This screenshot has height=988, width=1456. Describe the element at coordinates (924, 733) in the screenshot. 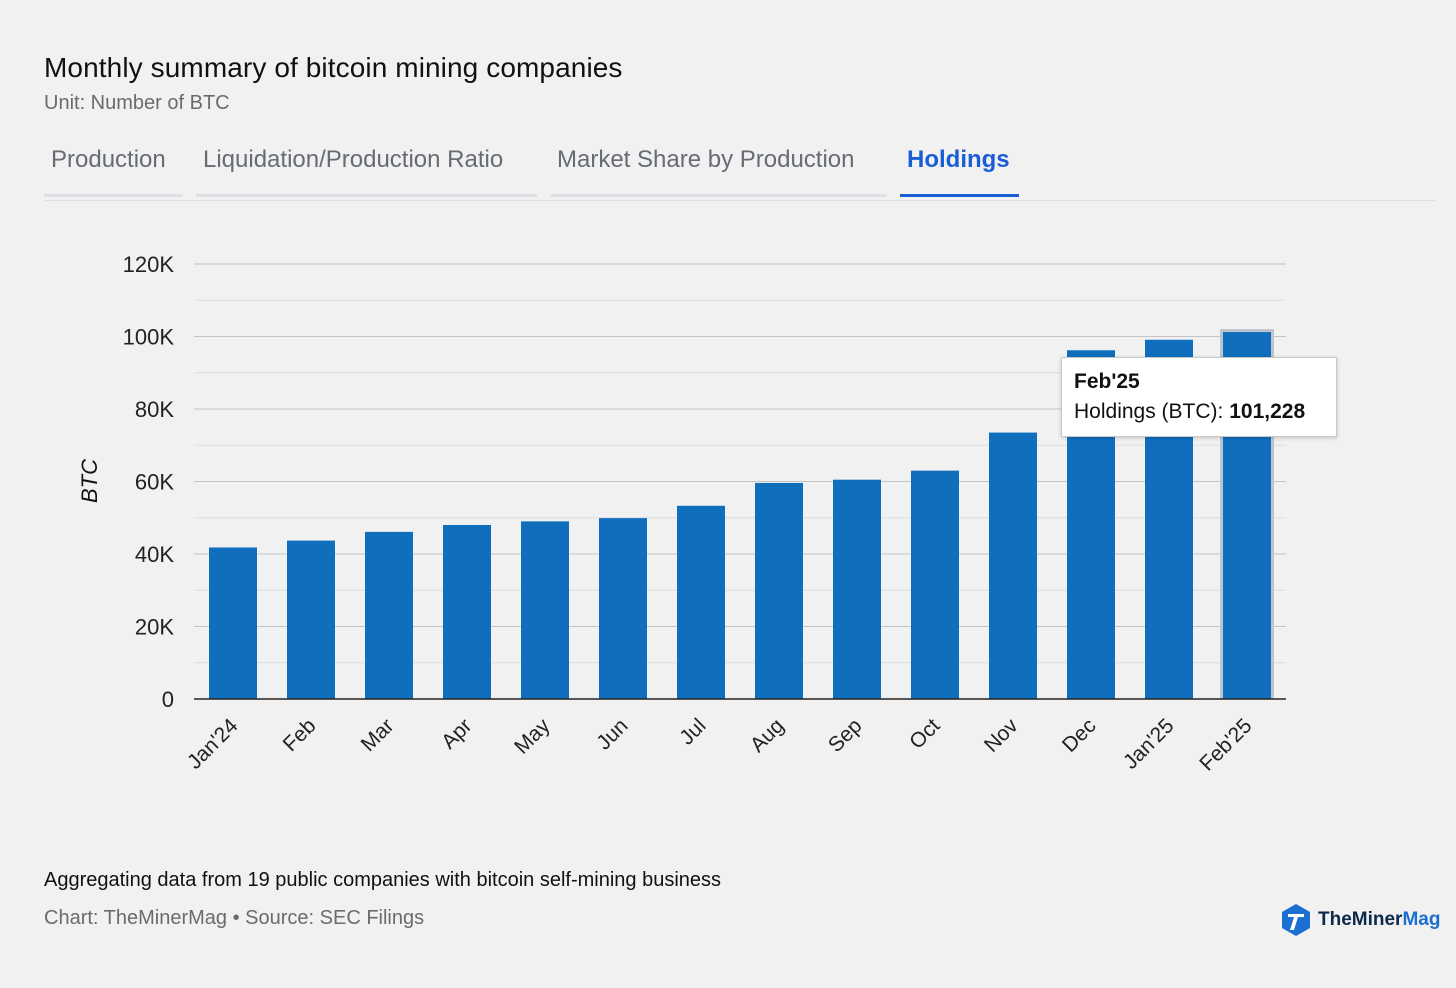

I see `x-tick-label: Oct` at that location.